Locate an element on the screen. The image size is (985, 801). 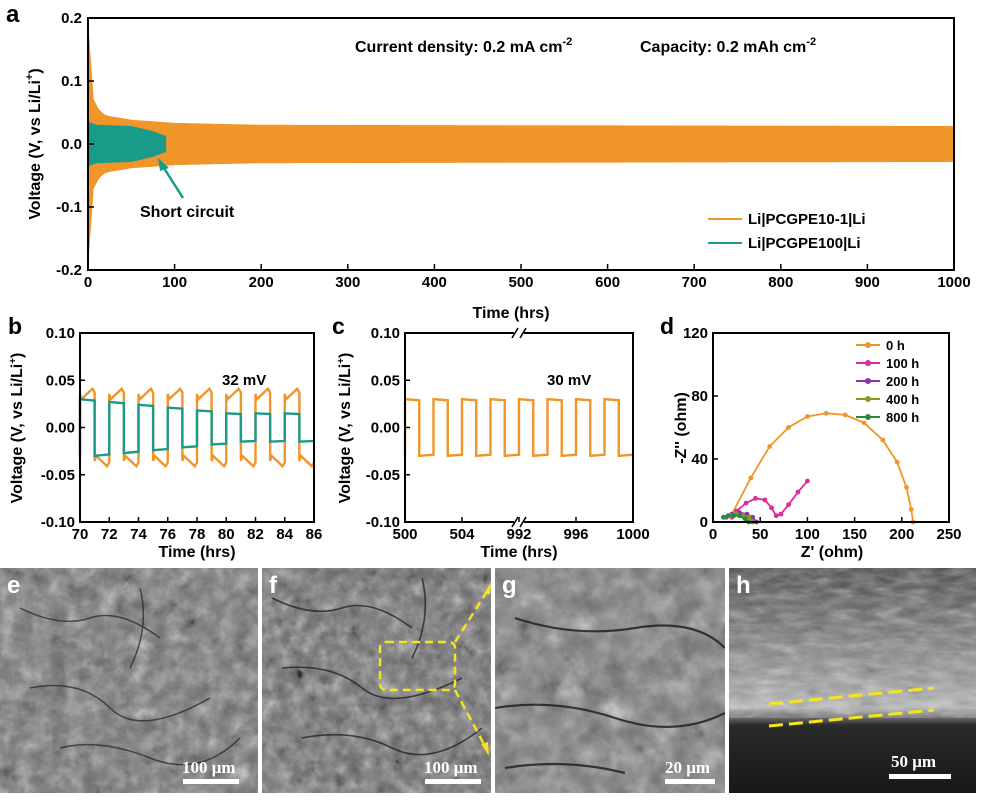
d-xtick-4: 200 is located at coordinates (901, 534).